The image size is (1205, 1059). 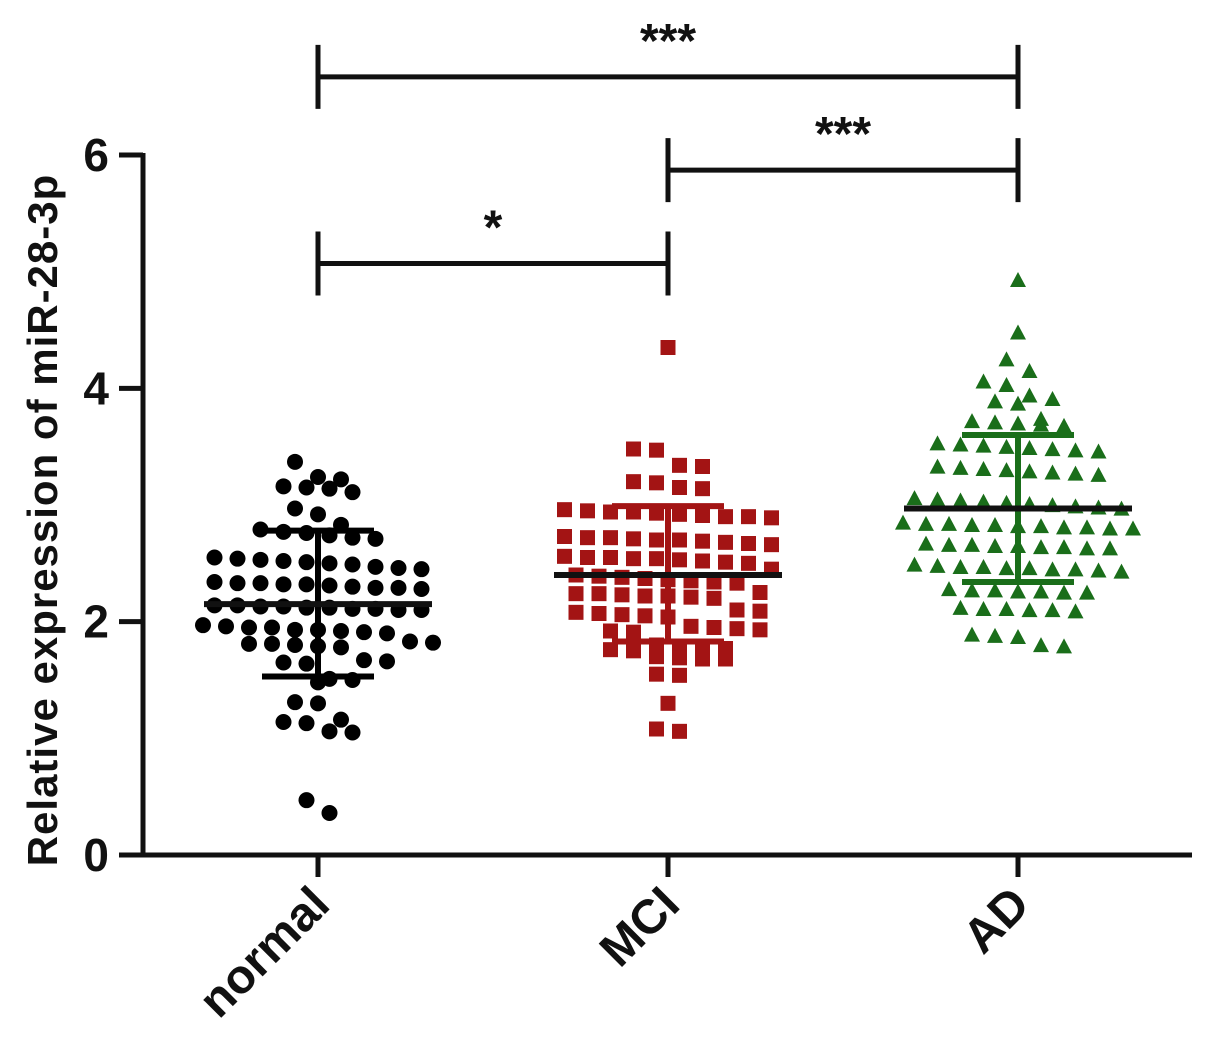 What do you see at coordinates (640, 927) in the screenshot?
I see `x-tick-label: MCI` at bounding box center [640, 927].